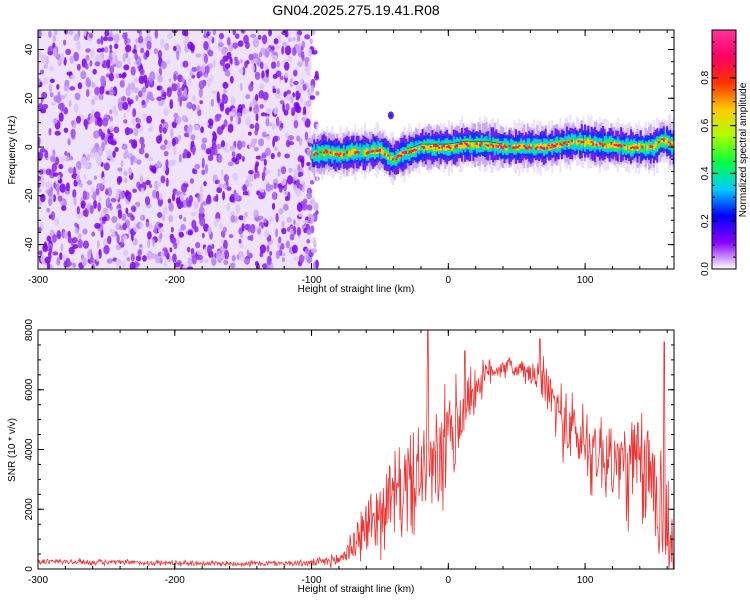 This screenshot has width=750, height=605. I want to click on colorbar-tick-label: 0.2, so click(705, 221).